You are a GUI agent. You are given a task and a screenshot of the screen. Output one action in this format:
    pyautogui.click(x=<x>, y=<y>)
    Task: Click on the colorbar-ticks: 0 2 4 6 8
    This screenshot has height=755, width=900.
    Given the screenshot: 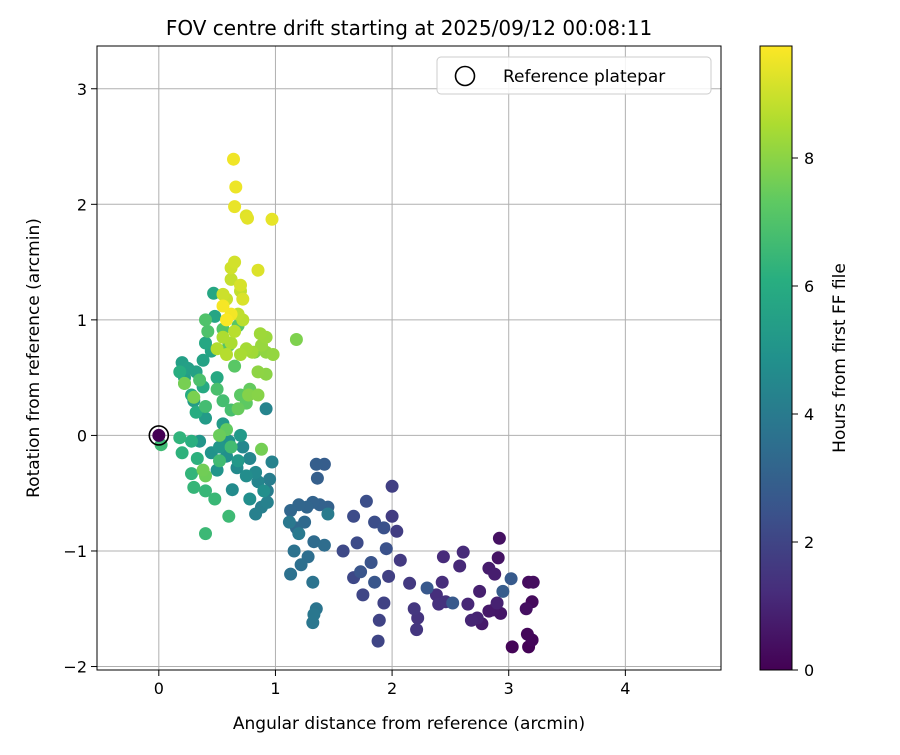 What is the action you would take?
    pyautogui.click(x=803, y=414)
    